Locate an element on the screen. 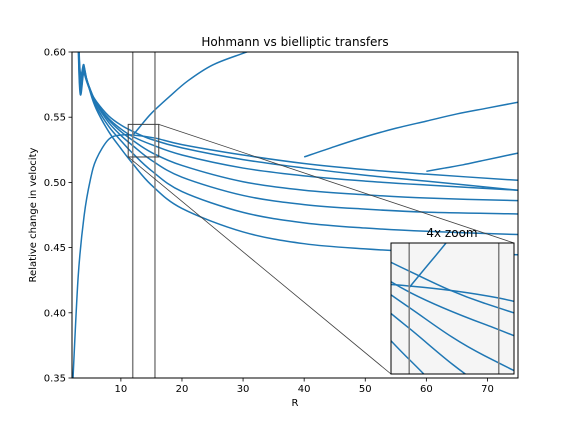 The image size is (576, 432). chart-title: Hohmann vs bielliptic transfers is located at coordinates (294, 42).